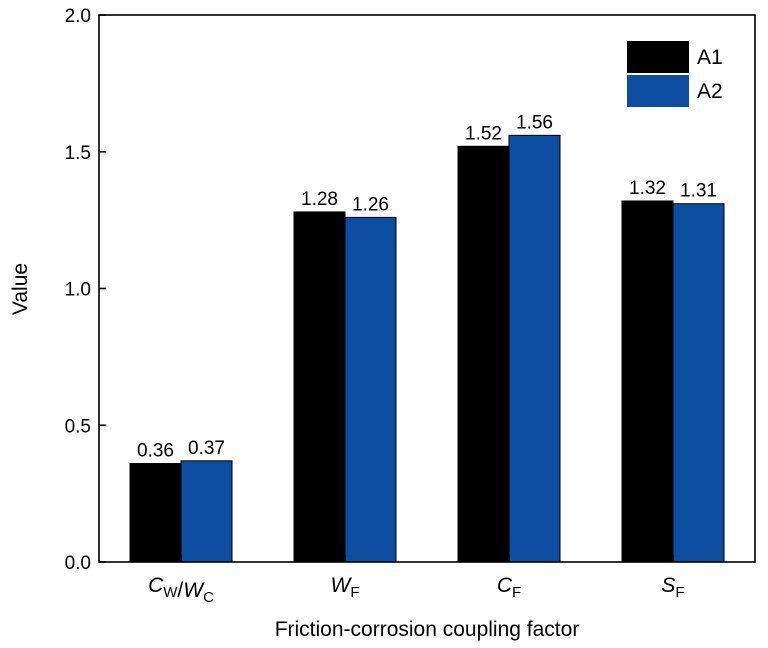  Describe the element at coordinates (427, 629) in the screenshot. I see `x-axis-title: Friction-corrosion coupling factor` at that location.